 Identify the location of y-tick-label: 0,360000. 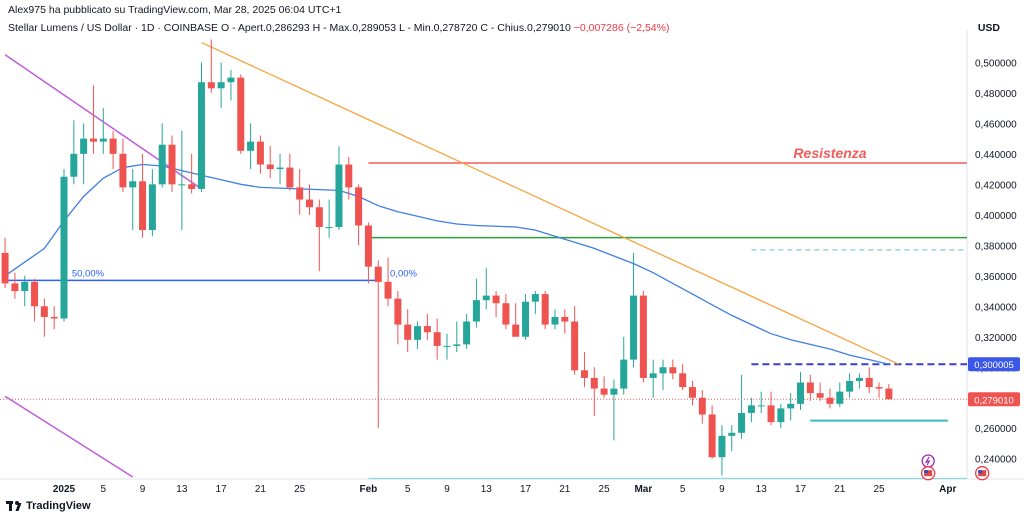
(996, 277).